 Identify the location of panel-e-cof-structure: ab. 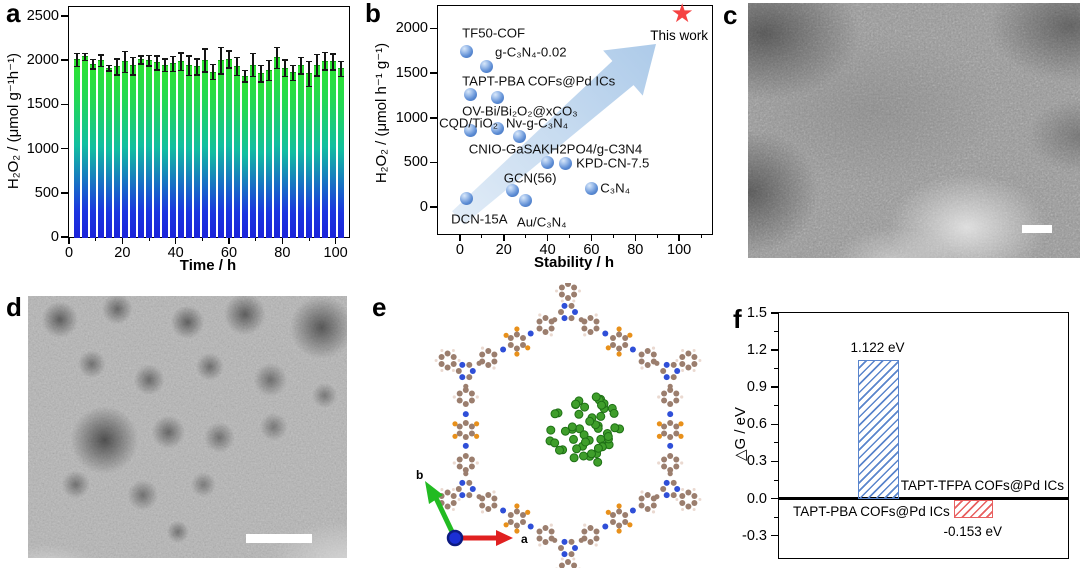
(559, 425).